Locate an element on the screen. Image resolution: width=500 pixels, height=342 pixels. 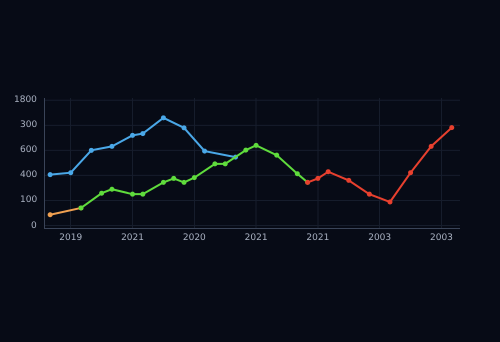
text: 100 is located at coordinates (29, 200).